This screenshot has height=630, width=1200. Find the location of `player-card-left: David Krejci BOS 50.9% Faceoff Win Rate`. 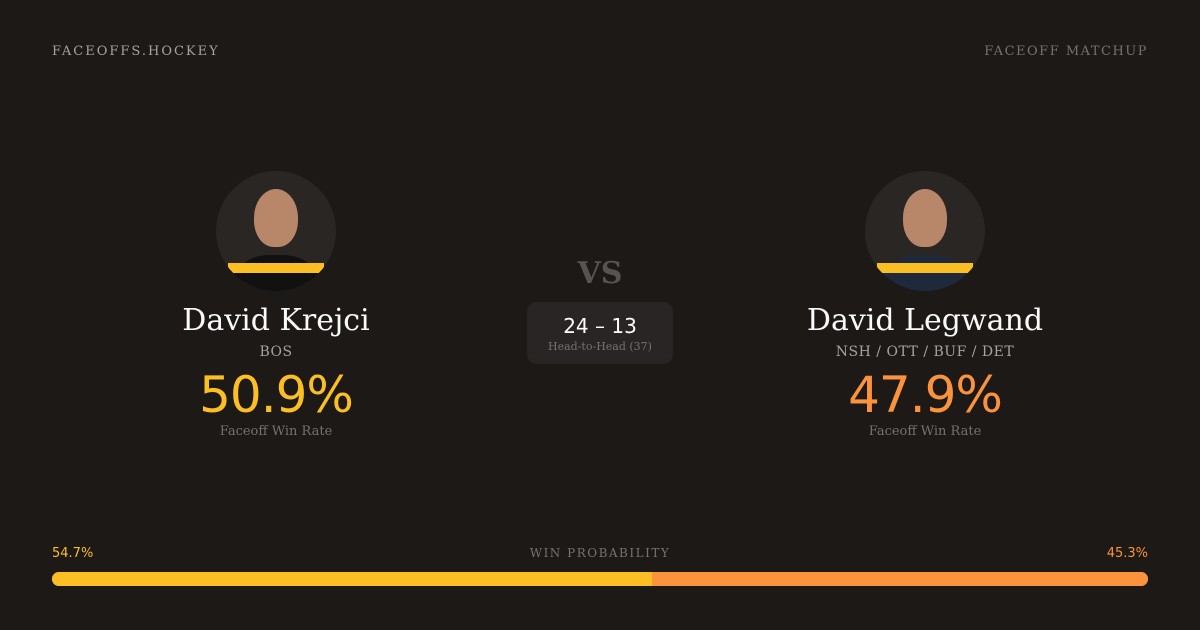

player-card-left: David Krejci BOS 50.9% Faceoff Win Rate is located at coordinates (276, 305).